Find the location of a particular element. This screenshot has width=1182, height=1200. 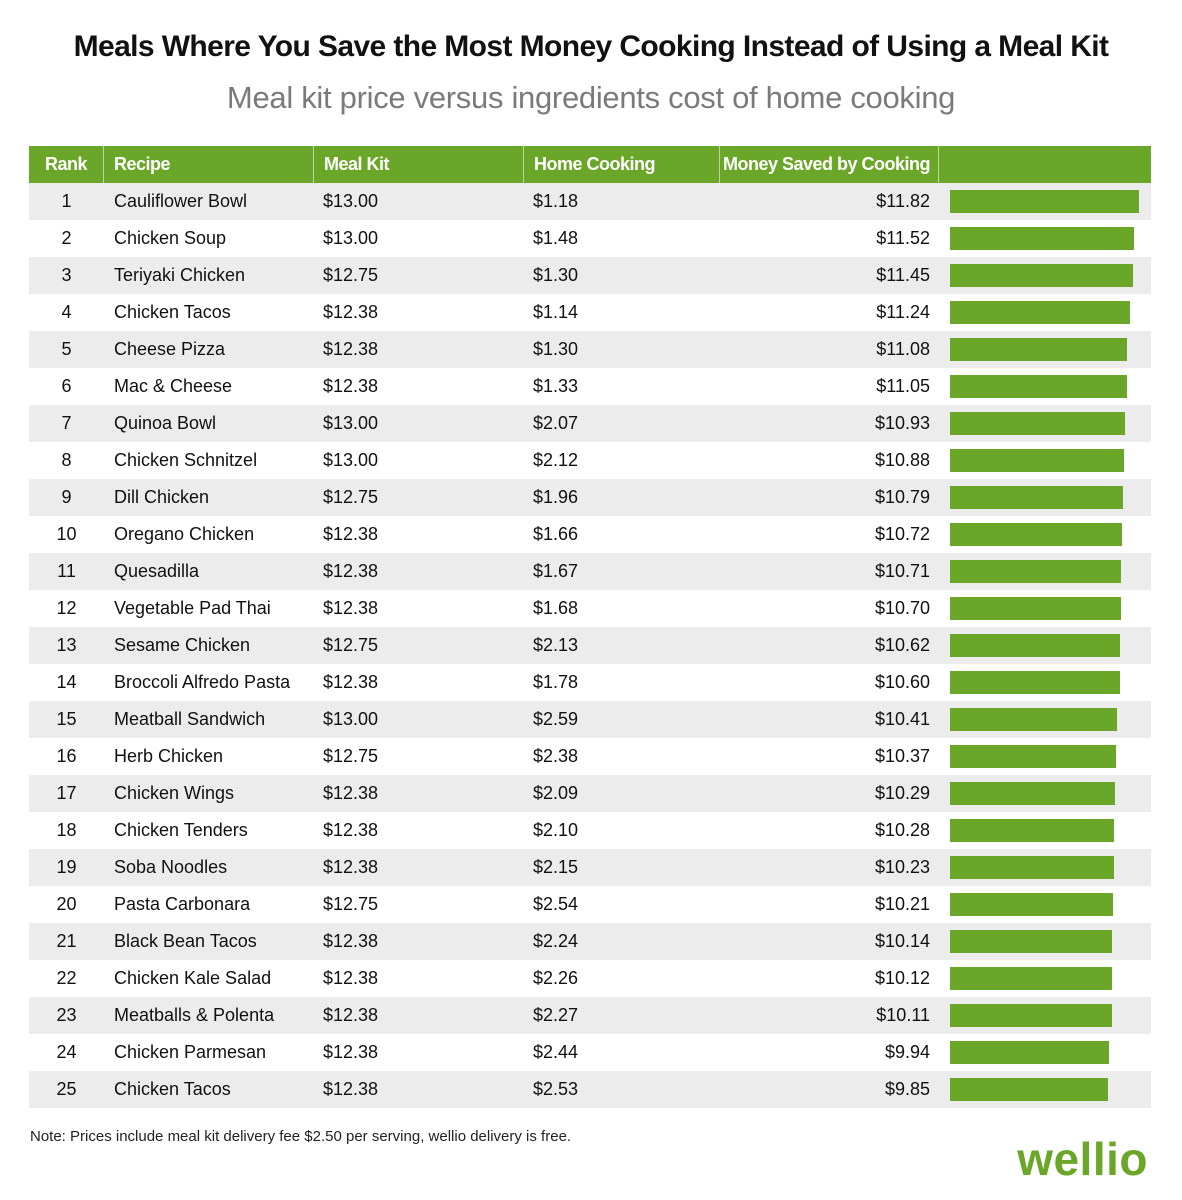

recipe-cell: Sesame Chicken is located at coordinates (182, 645).